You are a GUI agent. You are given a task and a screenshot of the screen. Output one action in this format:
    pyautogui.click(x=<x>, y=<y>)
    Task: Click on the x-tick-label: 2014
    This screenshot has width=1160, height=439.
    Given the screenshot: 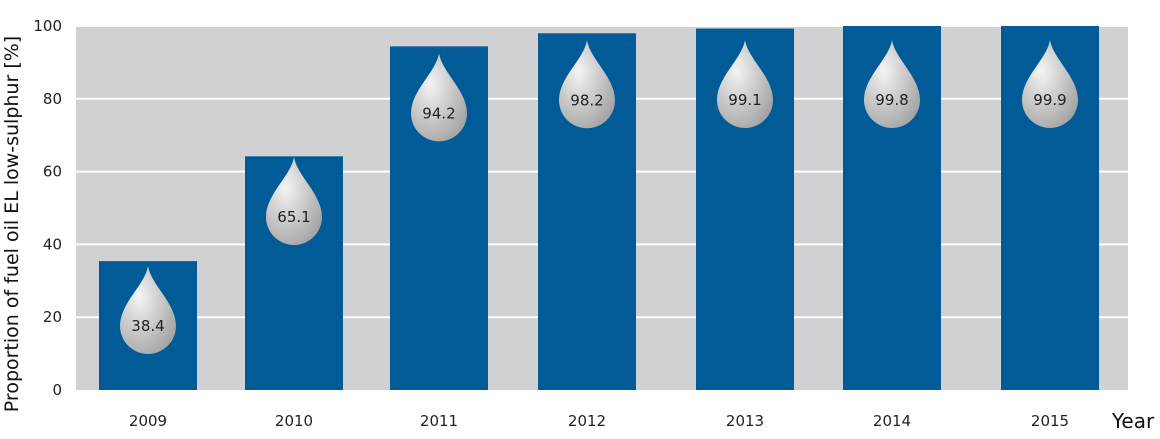 What is the action you would take?
    pyautogui.click(x=892, y=421)
    